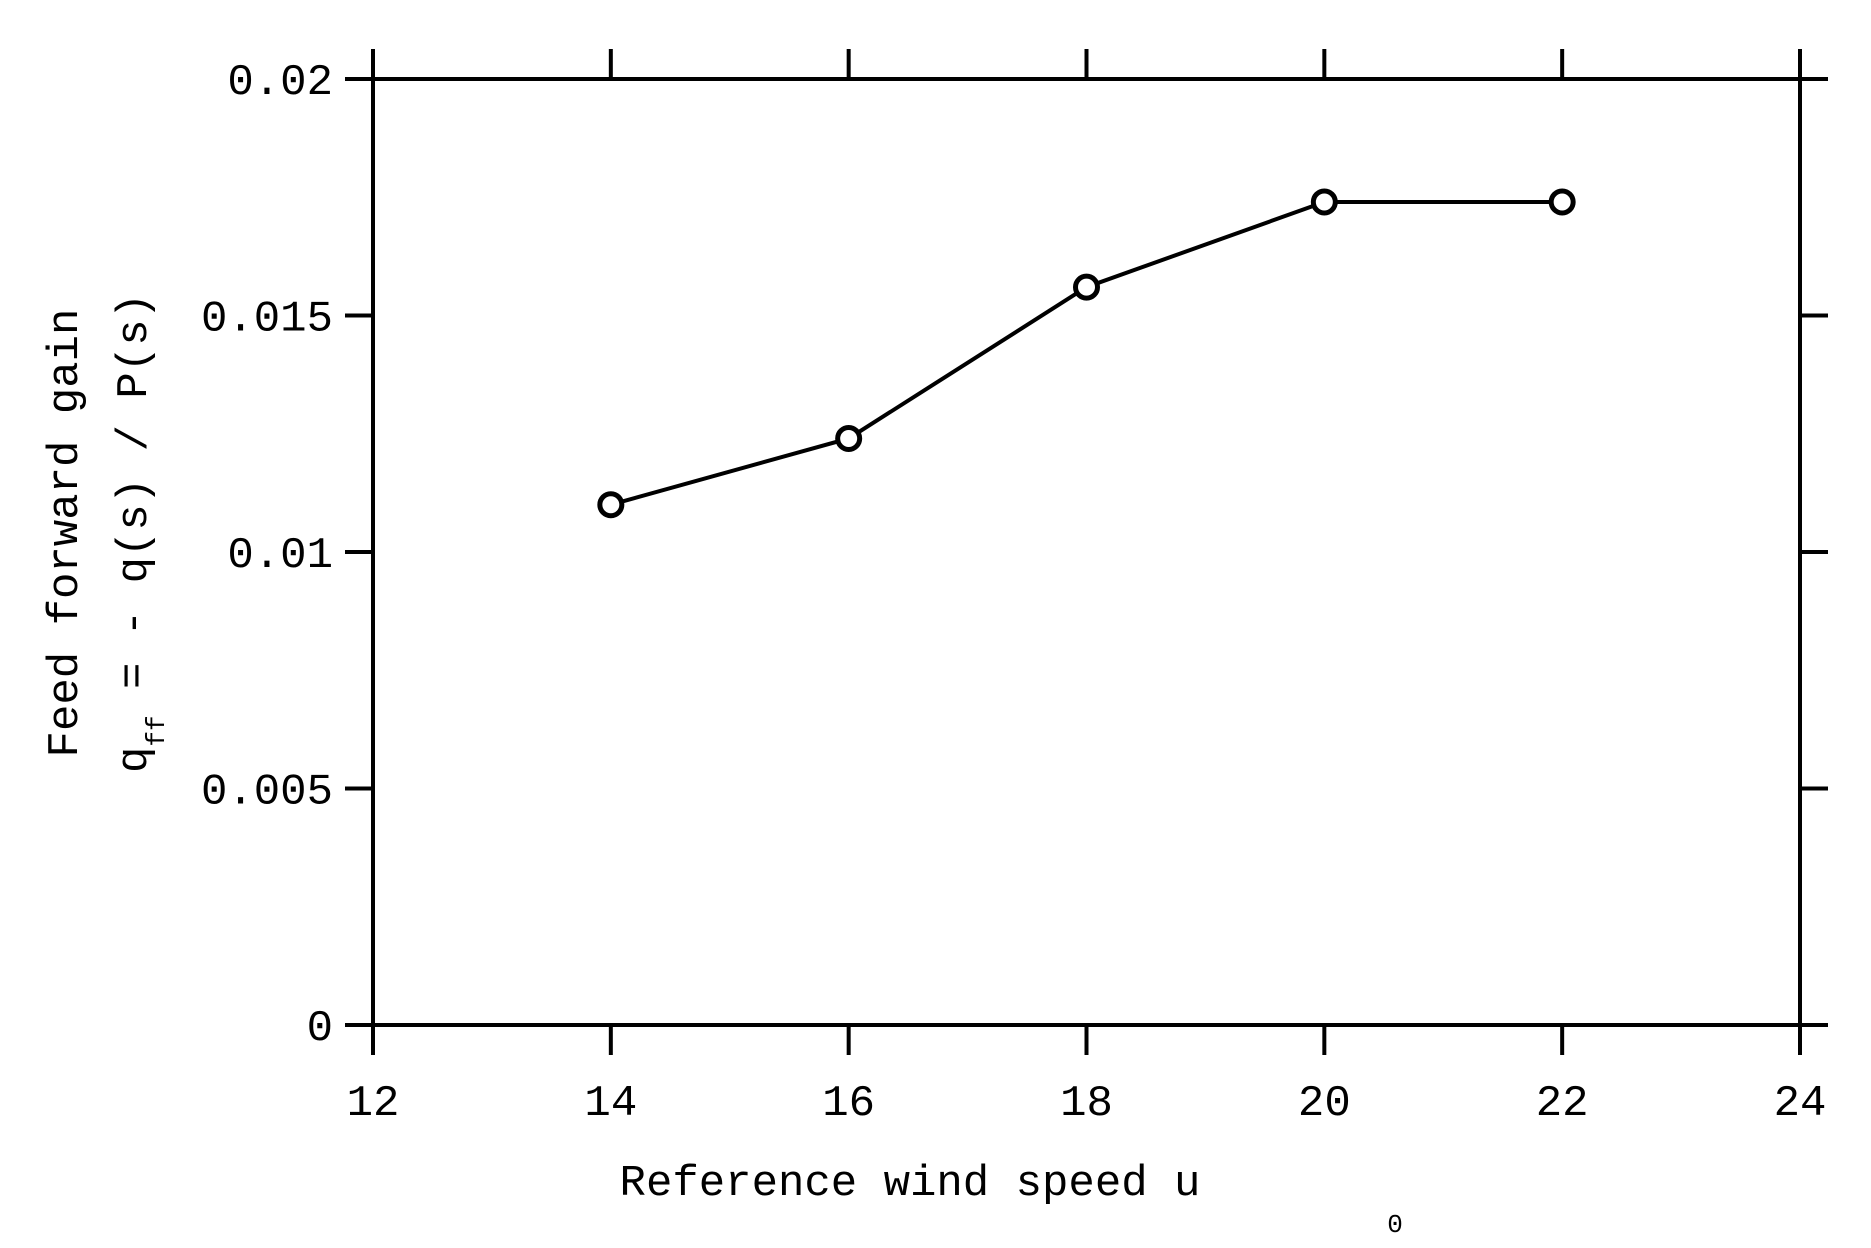  What do you see at coordinates (157, 730) in the screenshot?
I see `y-axis-title-ff: ff` at bounding box center [157, 730].